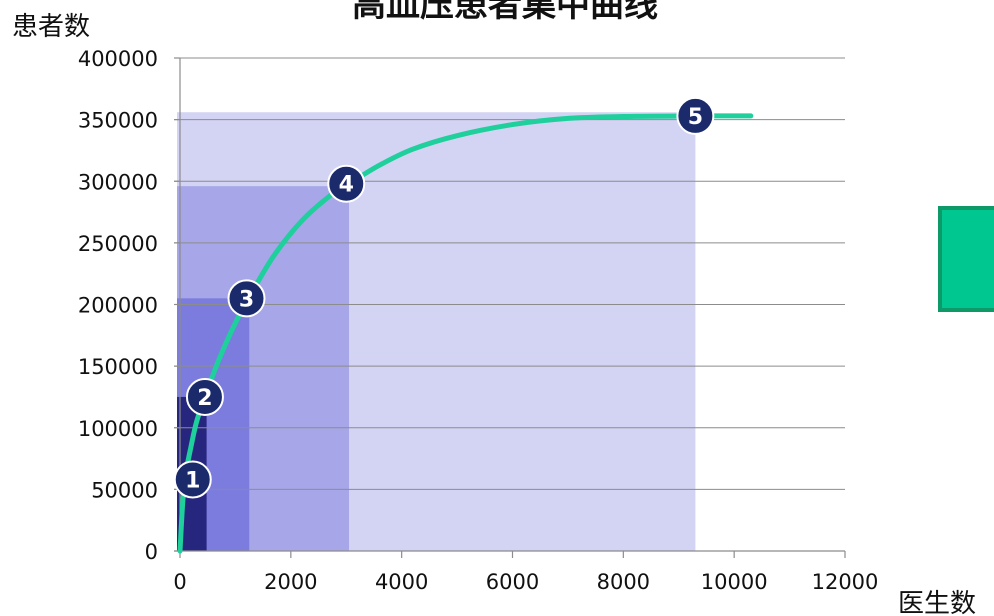 This screenshot has width=994, height=616. What do you see at coordinates (734, 582) in the screenshot?
I see `x-tick-label: 10000` at bounding box center [734, 582].